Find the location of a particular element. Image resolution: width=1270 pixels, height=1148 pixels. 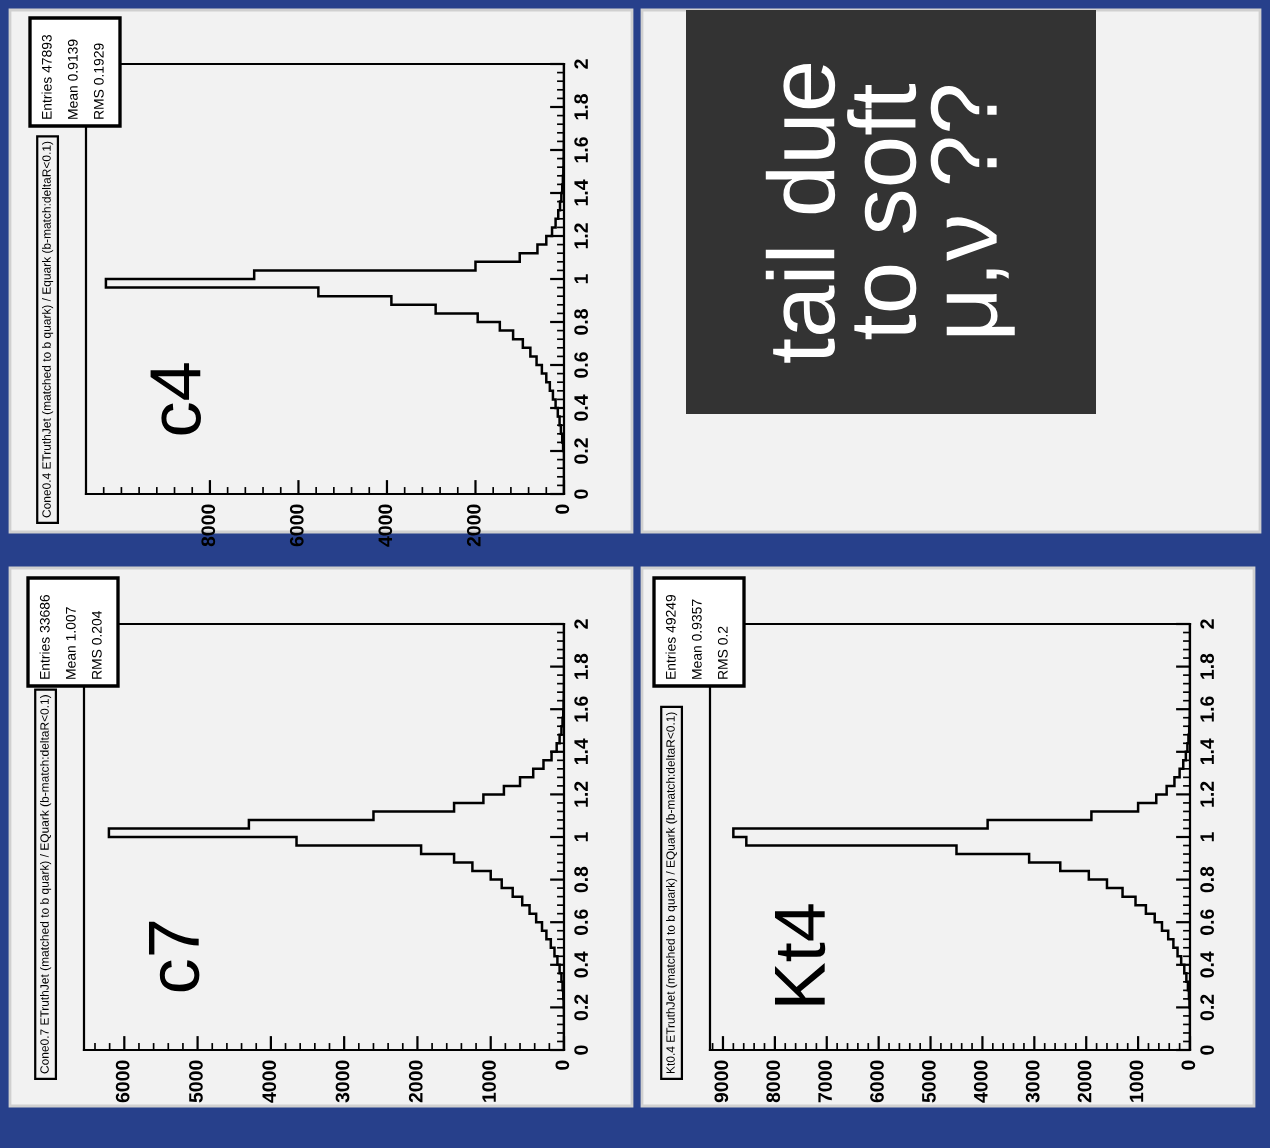

annotation: c7 is located at coordinates (174, 956).